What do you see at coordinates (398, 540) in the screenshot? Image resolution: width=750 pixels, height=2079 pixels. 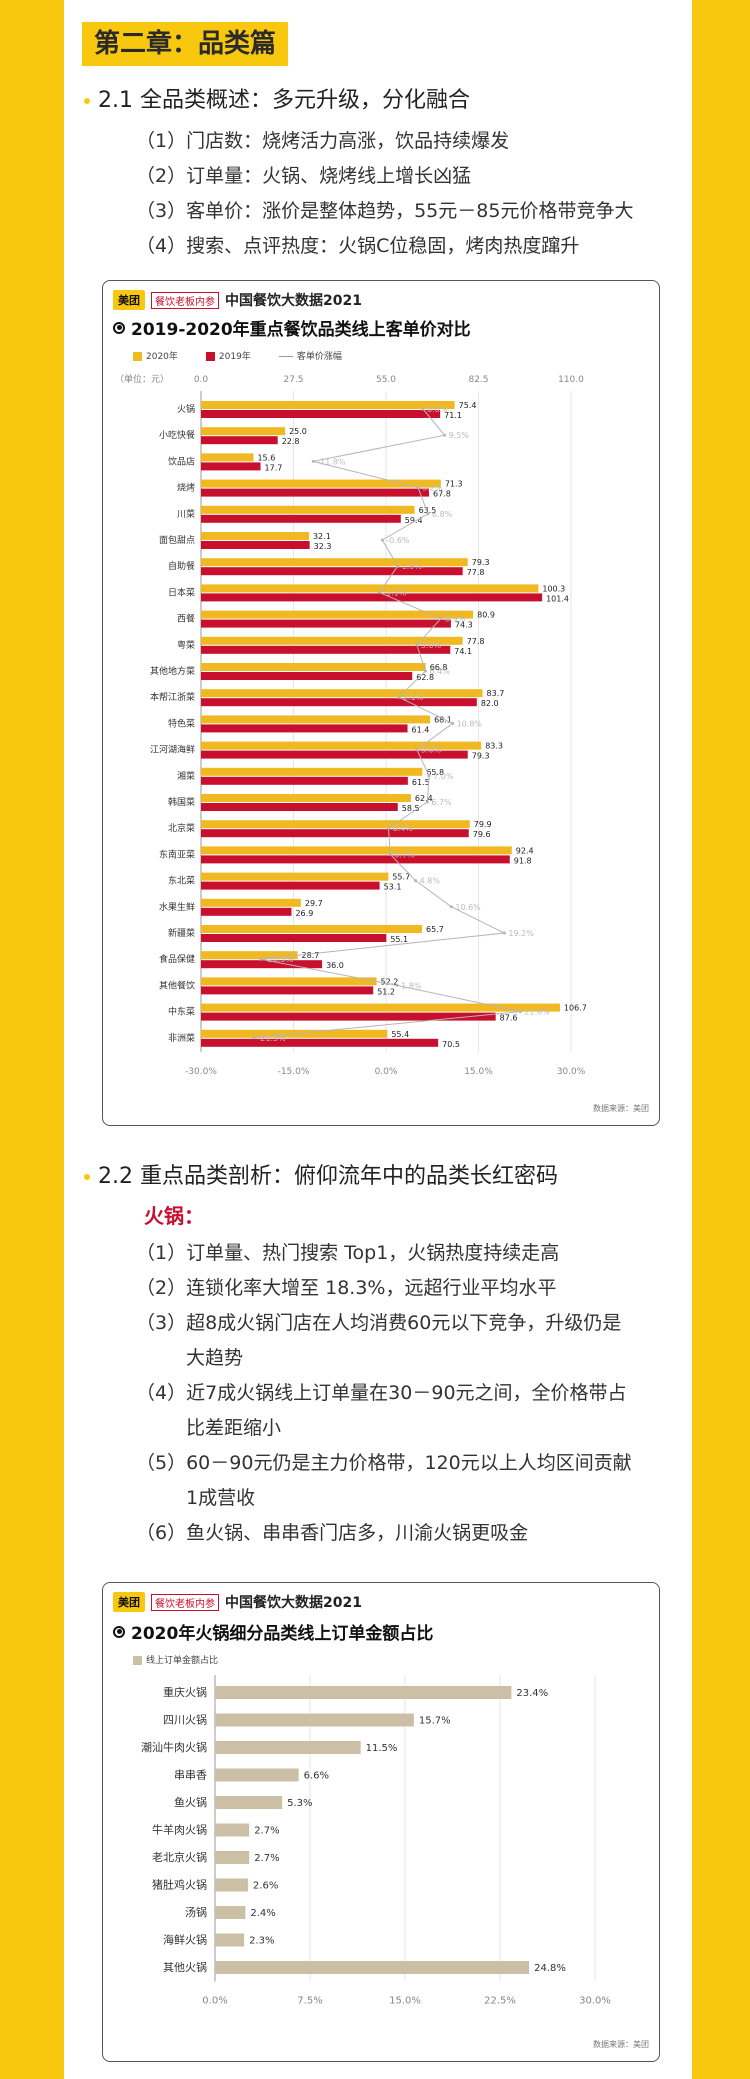 I see `growth-label: -0.6%` at bounding box center [398, 540].